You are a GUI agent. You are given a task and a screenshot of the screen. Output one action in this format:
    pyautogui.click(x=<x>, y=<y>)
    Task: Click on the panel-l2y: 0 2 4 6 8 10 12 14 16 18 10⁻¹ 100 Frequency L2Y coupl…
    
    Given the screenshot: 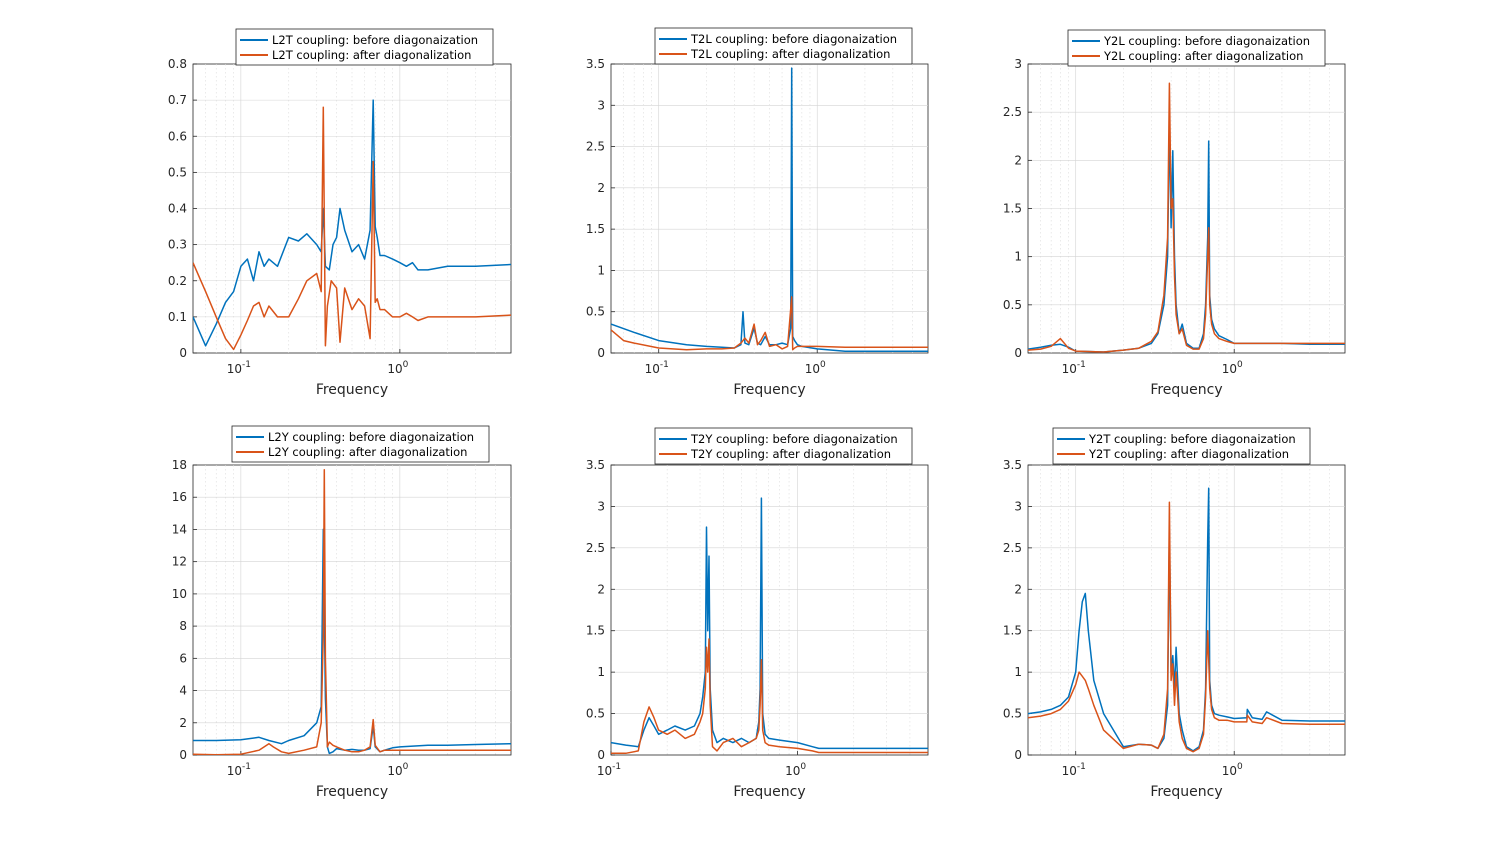 What is the action you would take?
    pyautogui.click(x=342, y=612)
    